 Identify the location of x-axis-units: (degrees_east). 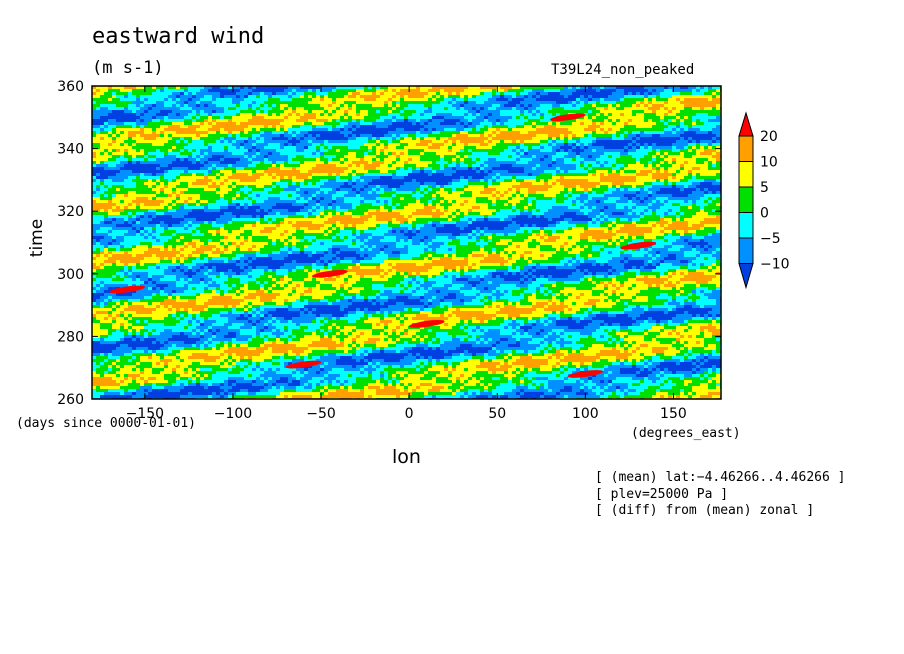
(686, 433).